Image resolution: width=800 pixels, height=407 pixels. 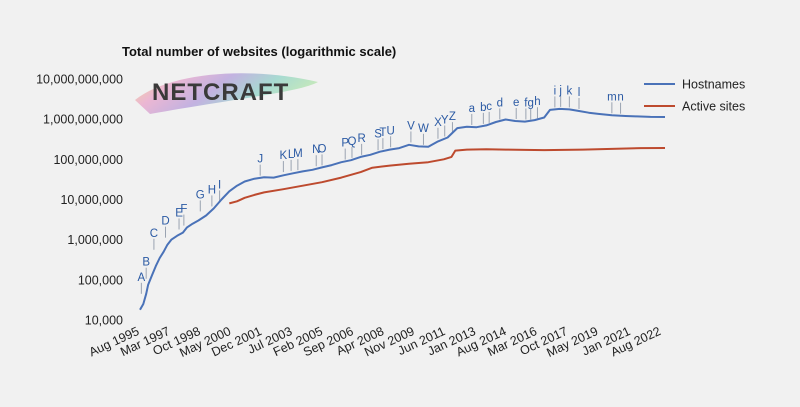 I want to click on annotation-label: F, so click(x=183, y=210).